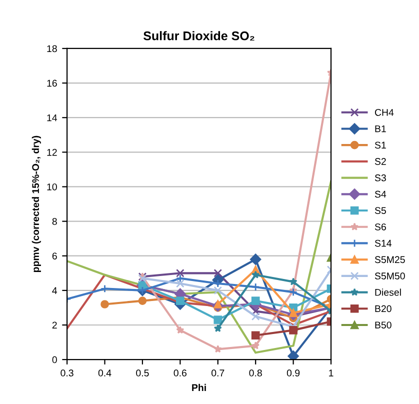 Image resolution: width=419 pixels, height=404 pixels. Describe the element at coordinates (52, 186) in the screenshot. I see `y-tick-label: 10` at that location.